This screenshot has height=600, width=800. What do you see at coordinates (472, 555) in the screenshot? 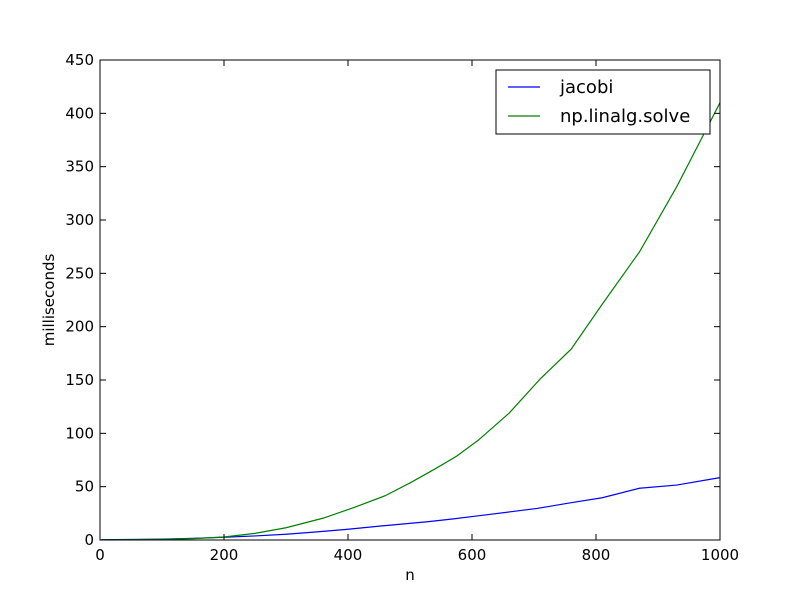
I see `x-tick-label: 600` at bounding box center [472, 555].